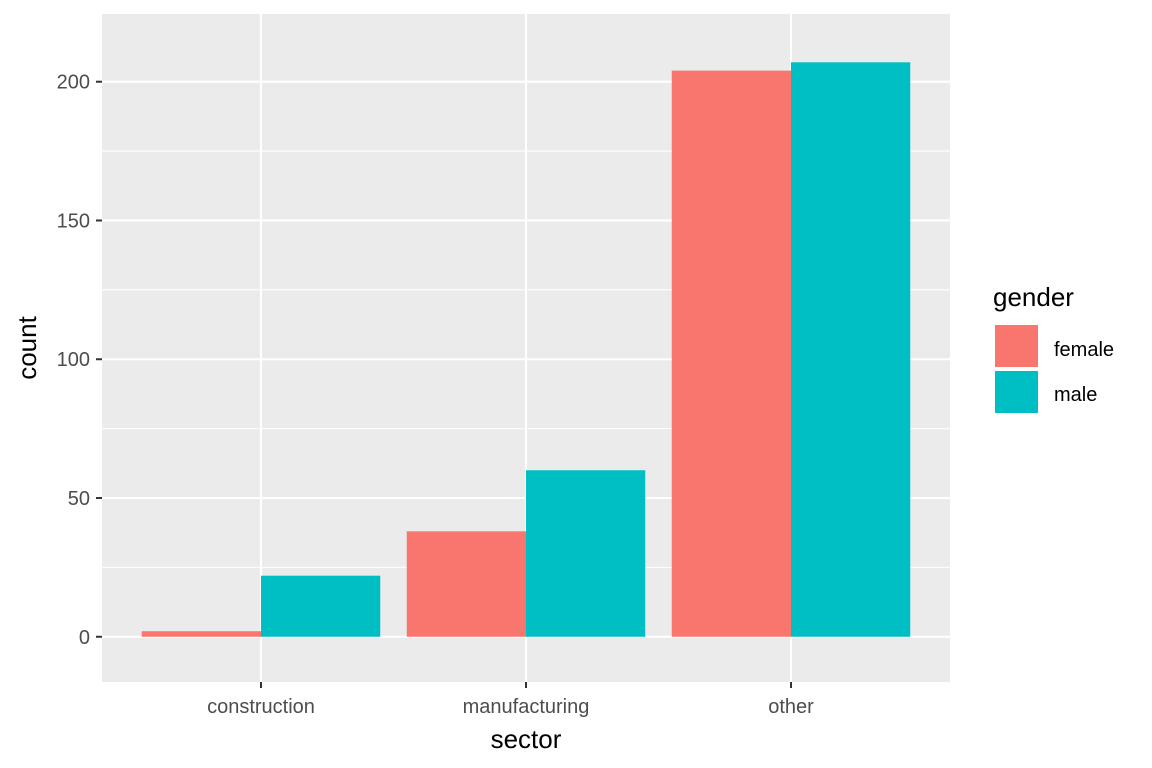 The width and height of the screenshot is (1152, 768). Describe the element at coordinates (791, 707) in the screenshot. I see `x-tick-label: other` at that location.